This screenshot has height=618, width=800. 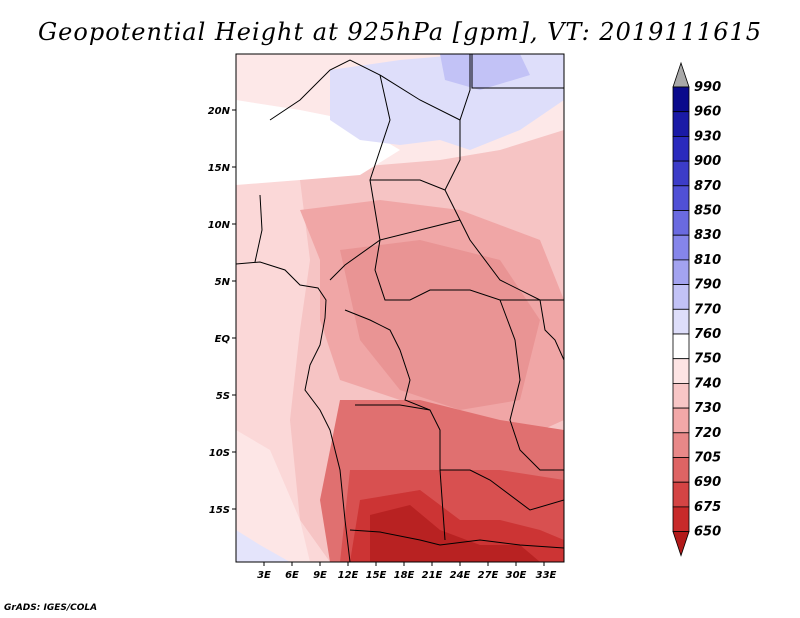 What do you see at coordinates (707, 383) in the screenshot?
I see `colorbar-label: 740` at bounding box center [707, 383].